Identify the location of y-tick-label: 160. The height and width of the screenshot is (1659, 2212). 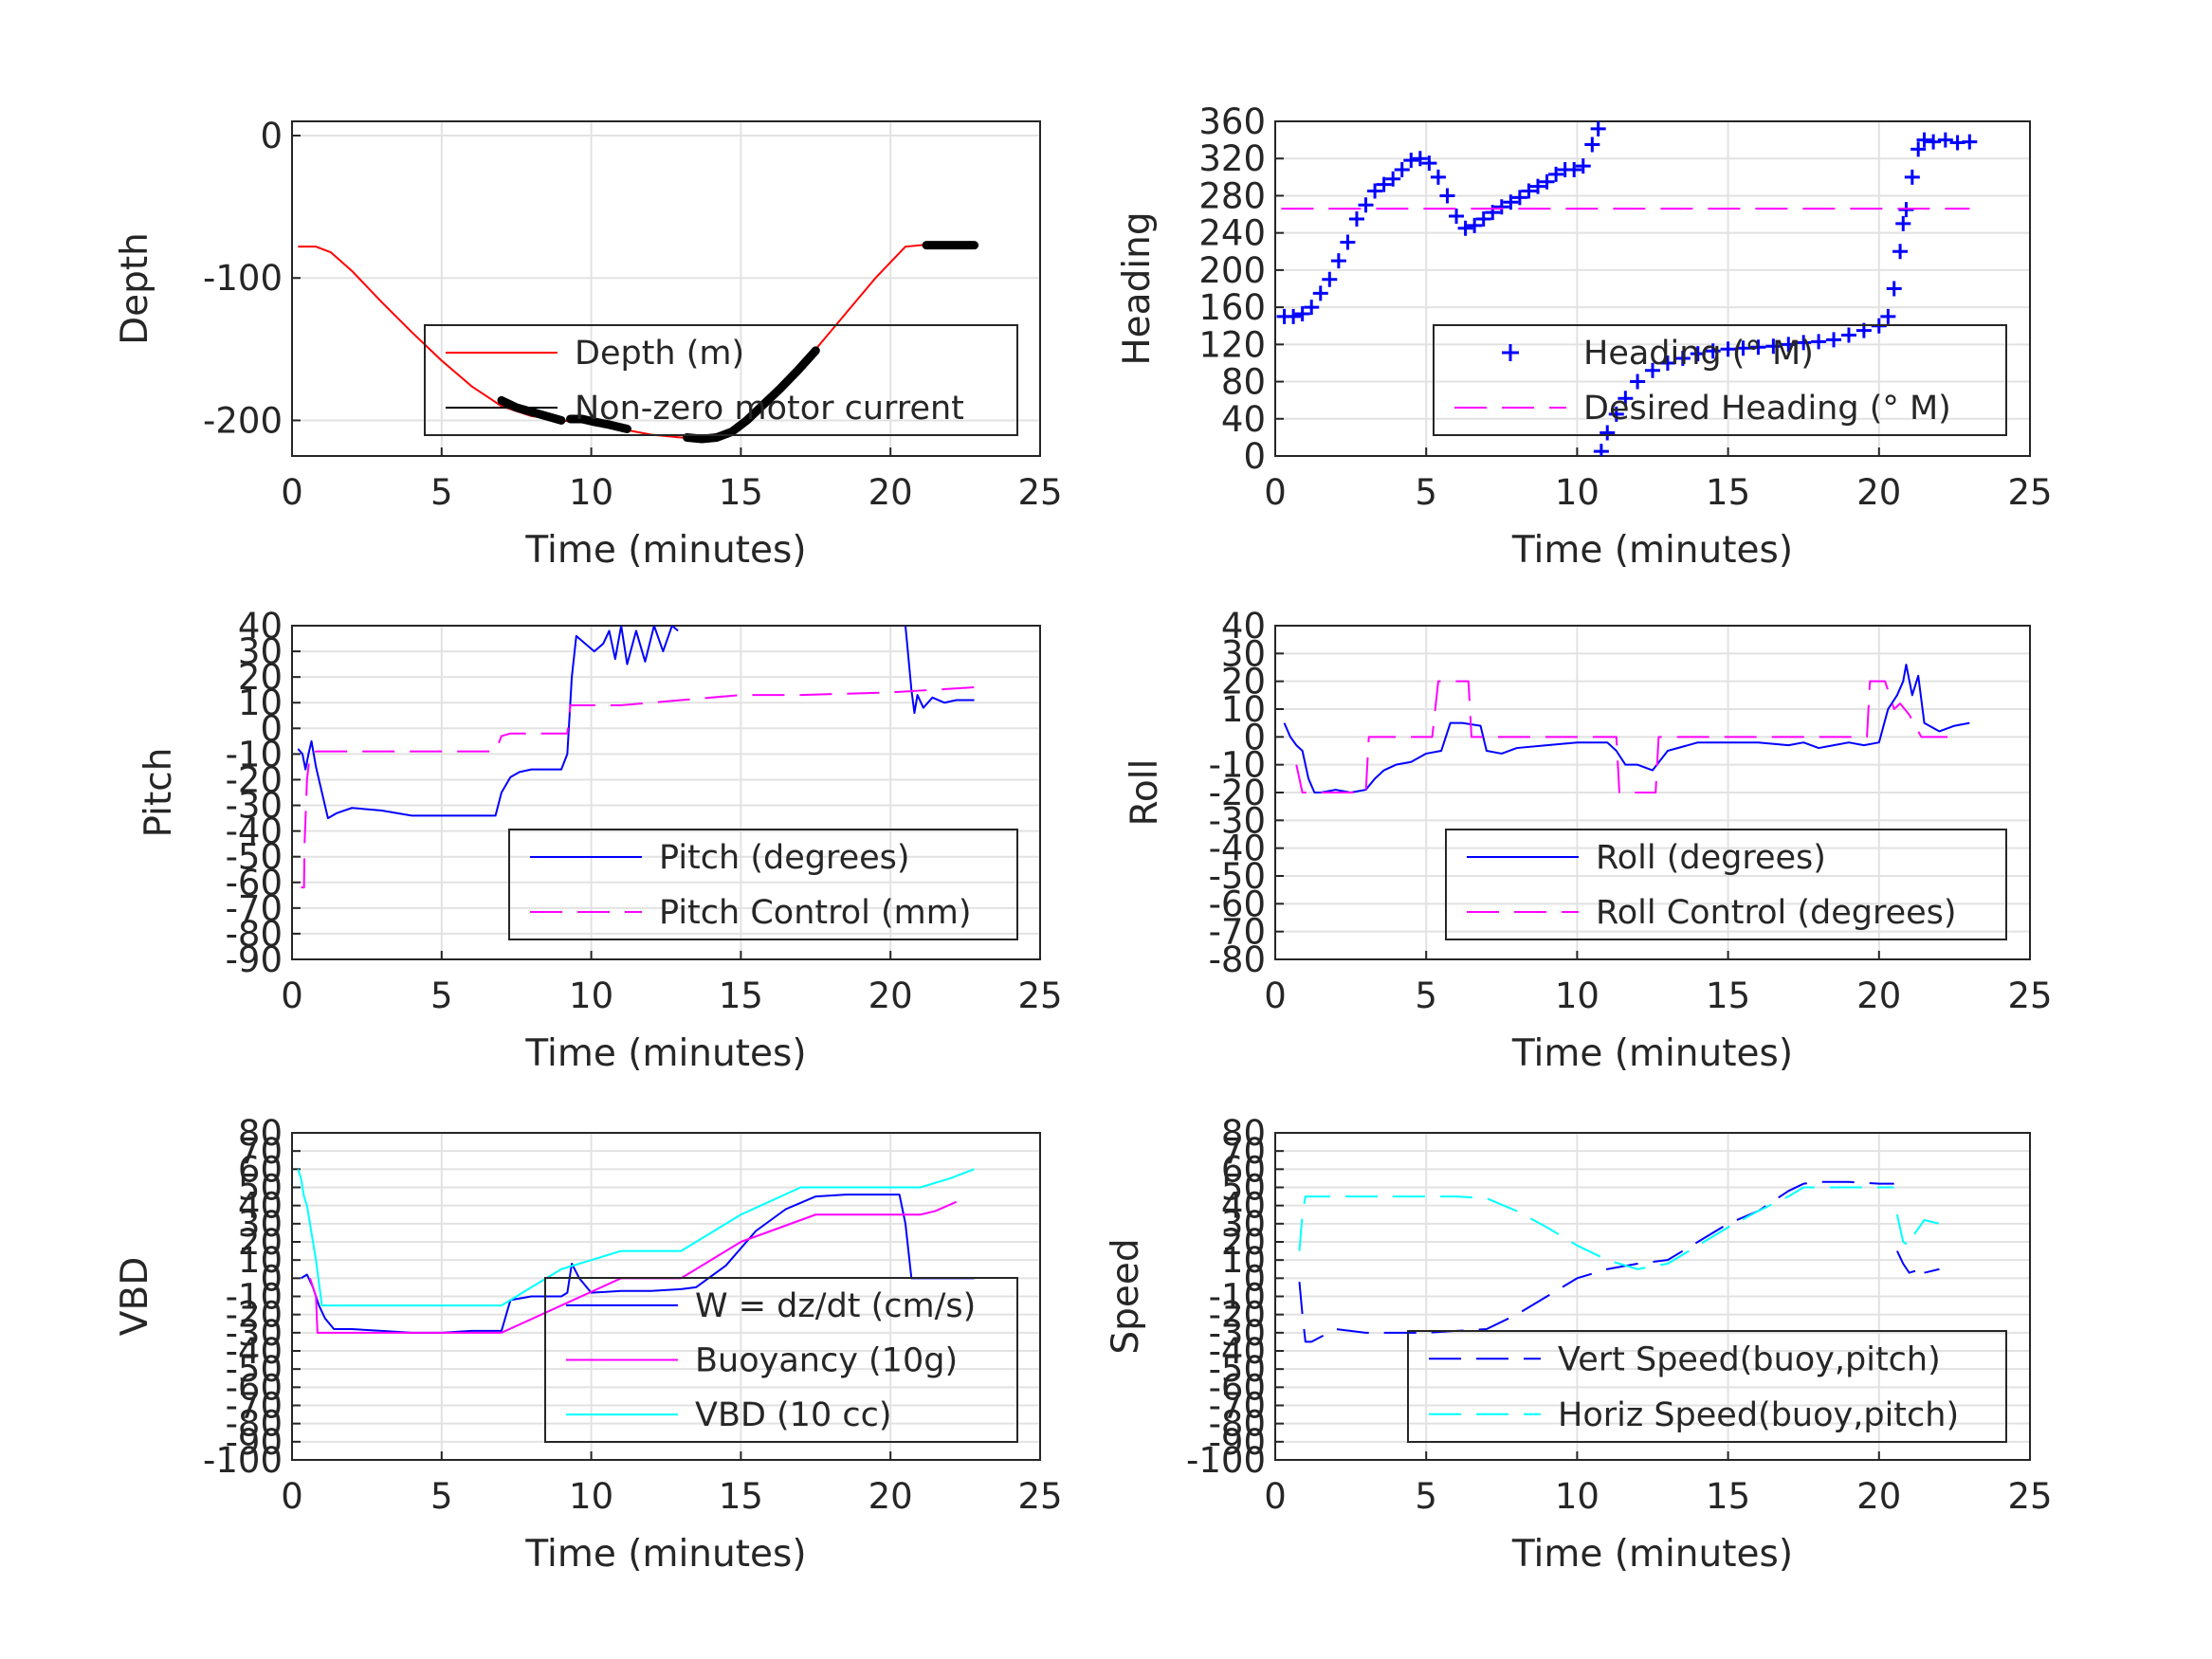
(1232, 307).